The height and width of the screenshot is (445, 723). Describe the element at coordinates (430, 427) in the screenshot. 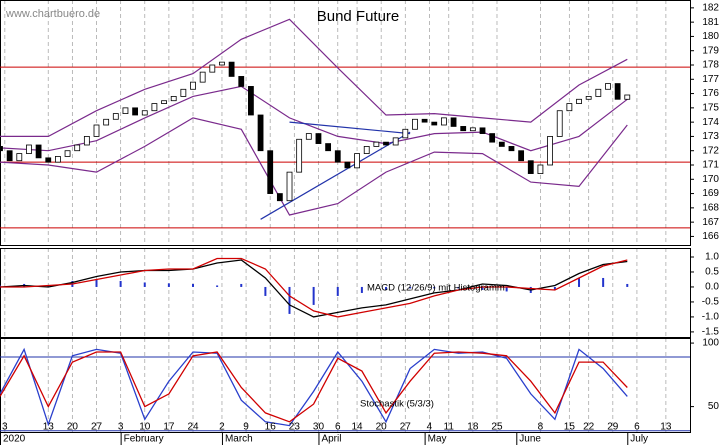

I see `x-tick-label: 4` at that location.